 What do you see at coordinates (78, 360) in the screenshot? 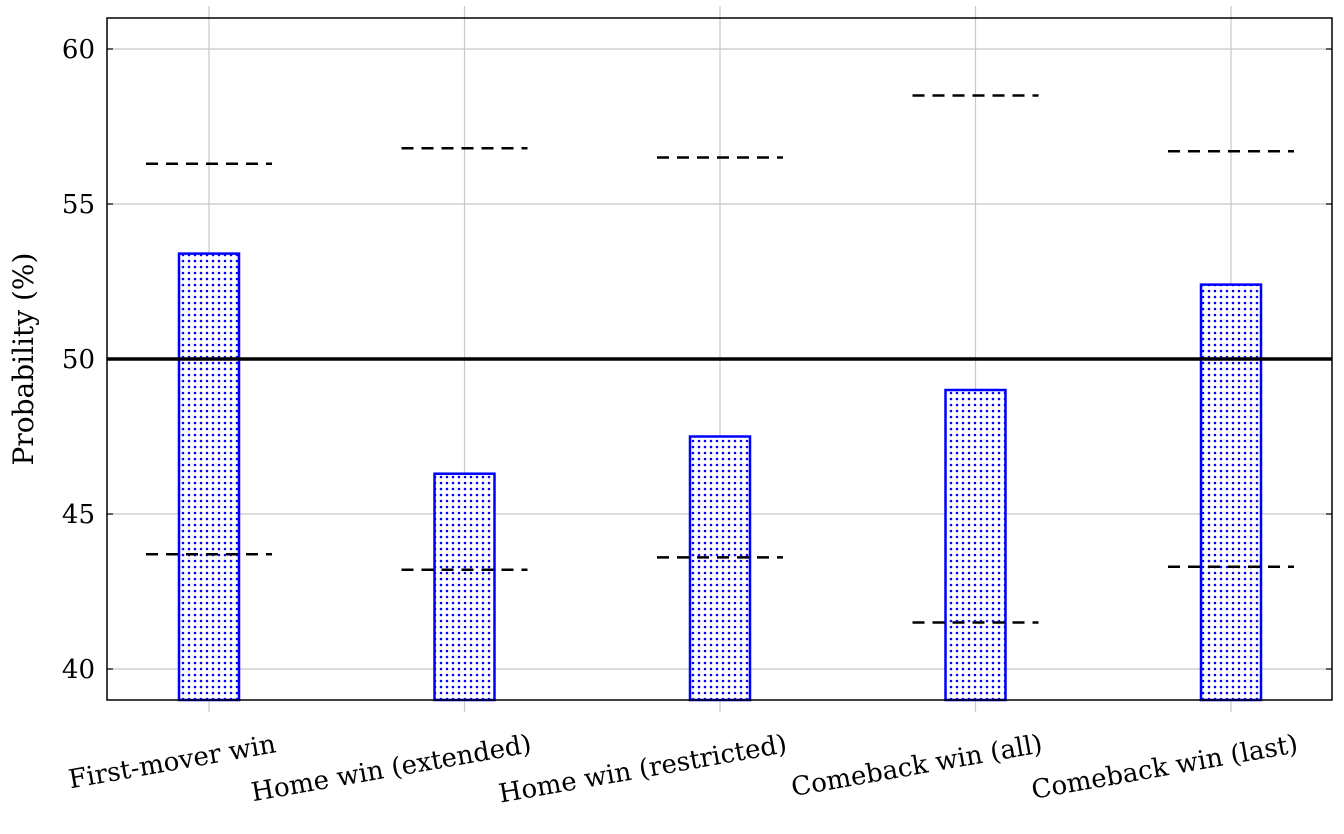
I see `y-tick-label: 50` at bounding box center [78, 360].